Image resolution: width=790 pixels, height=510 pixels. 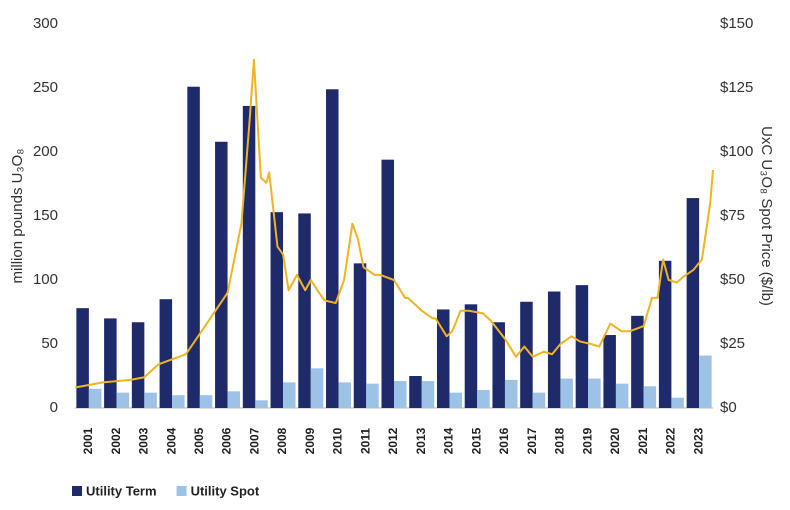 What do you see at coordinates (476, 440) in the screenshot?
I see `x-tick-label: 2015` at bounding box center [476, 440].